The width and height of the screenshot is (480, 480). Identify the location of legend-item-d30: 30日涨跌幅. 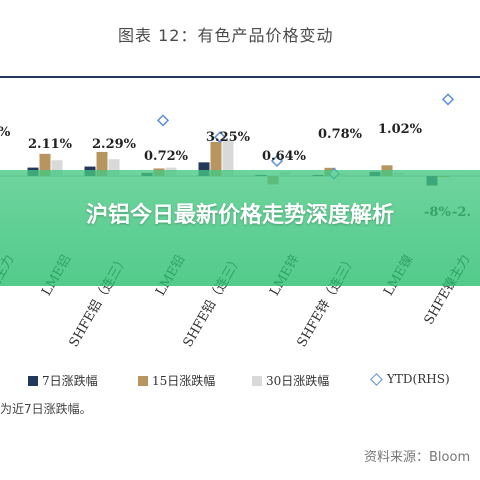
(290, 380).